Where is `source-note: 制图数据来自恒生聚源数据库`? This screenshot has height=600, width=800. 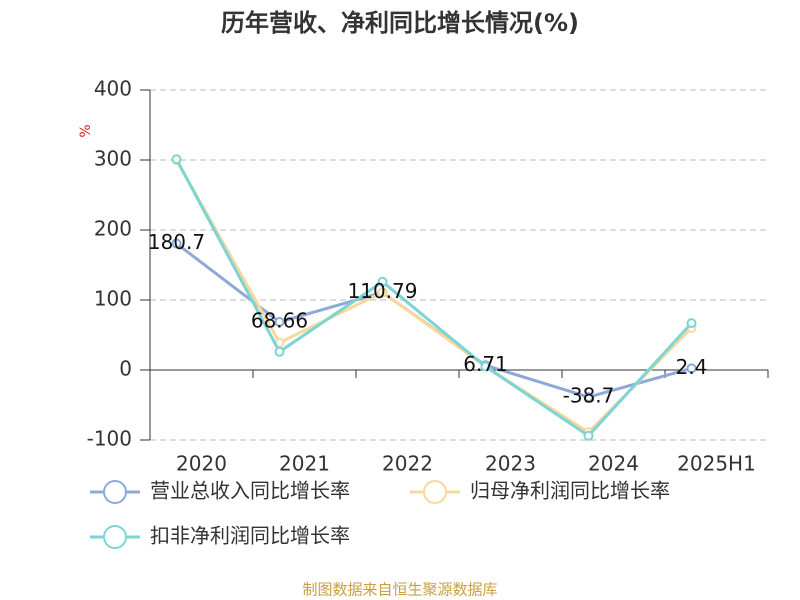
source-note: 制图数据来自恒生聚源数据库 is located at coordinates (399, 590).